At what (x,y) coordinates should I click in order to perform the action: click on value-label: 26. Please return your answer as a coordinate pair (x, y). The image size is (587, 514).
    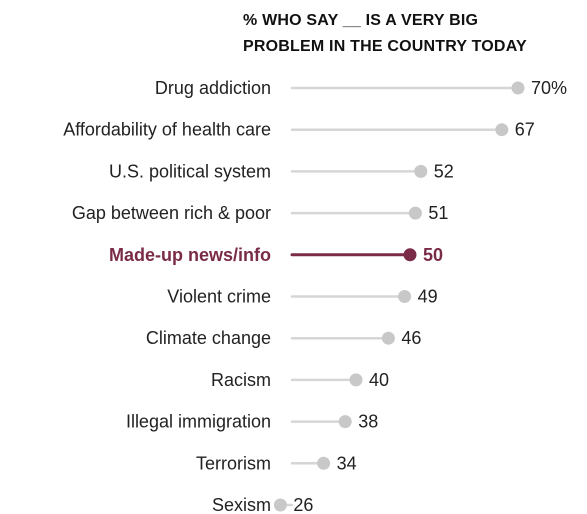
    Looking at the image, I should click on (303, 504).